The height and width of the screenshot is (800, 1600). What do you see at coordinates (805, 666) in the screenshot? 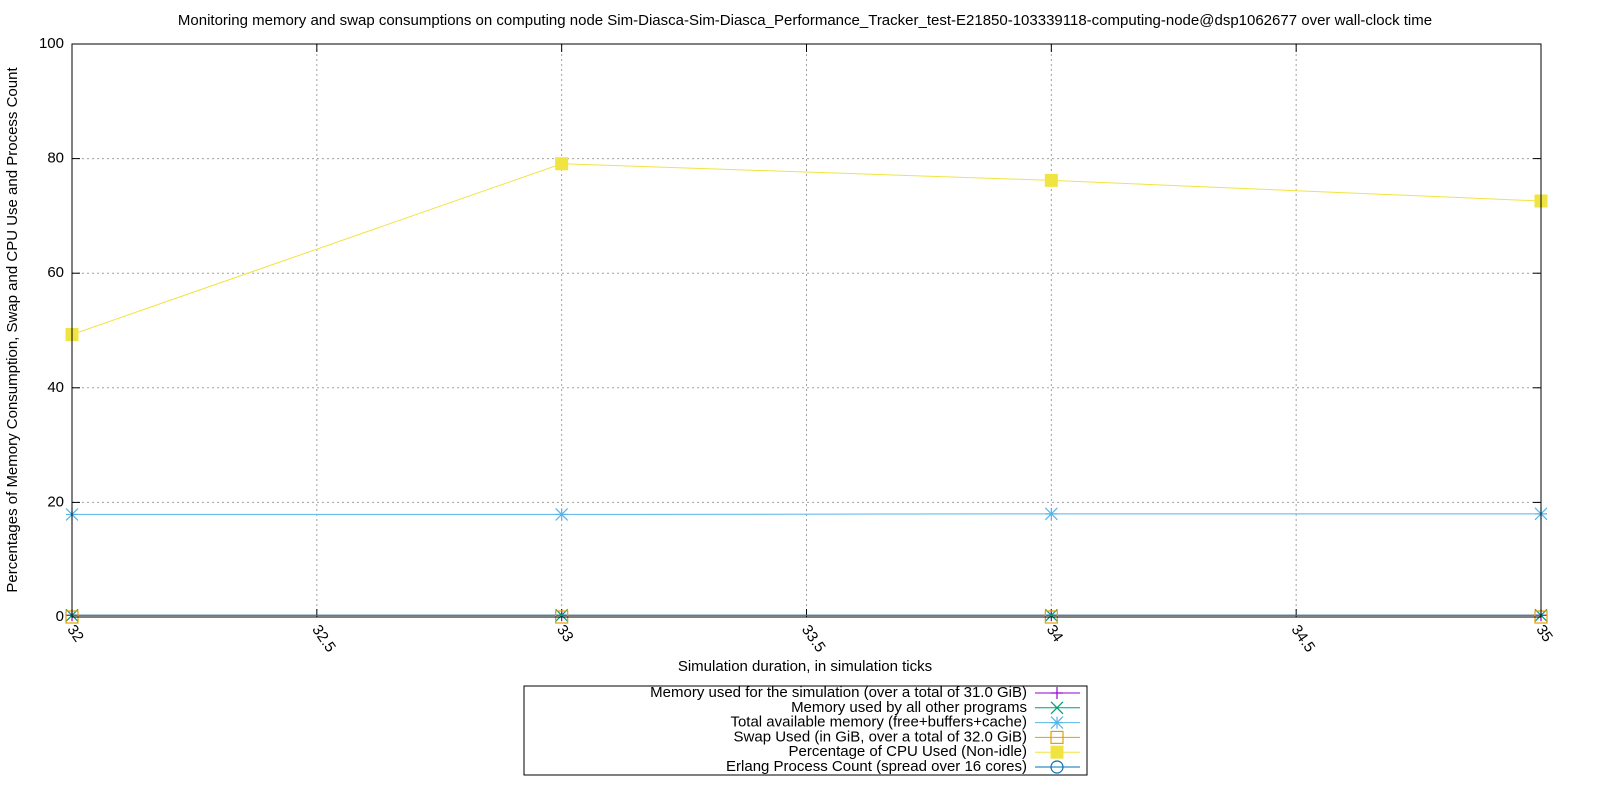
I see `x-axis-label: Simulation duration, in simulation ticks` at bounding box center [805, 666].